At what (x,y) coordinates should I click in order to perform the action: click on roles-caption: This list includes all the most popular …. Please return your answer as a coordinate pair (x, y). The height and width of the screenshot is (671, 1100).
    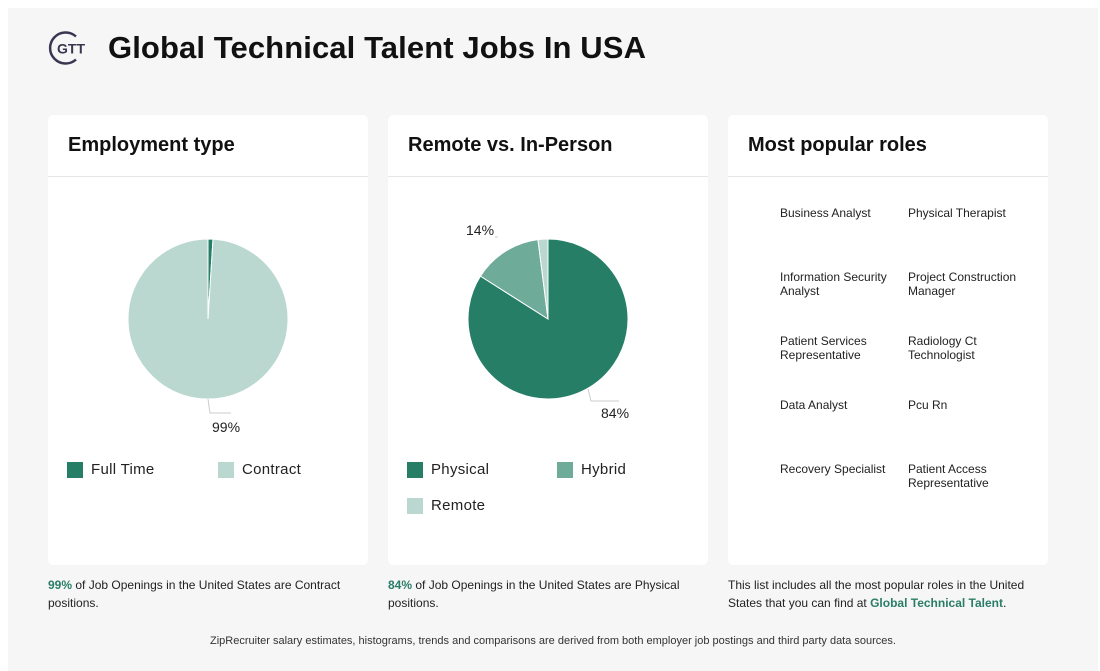
    Looking at the image, I should click on (880, 594).